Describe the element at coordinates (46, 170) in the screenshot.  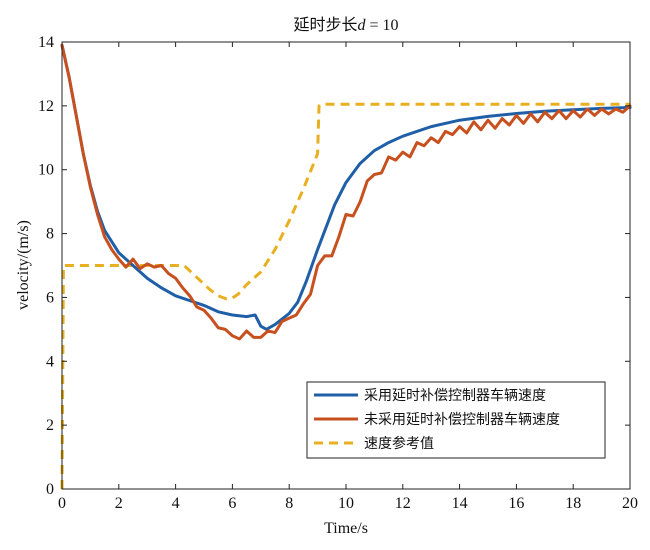
I see `y-tick-label-5: 10` at that location.